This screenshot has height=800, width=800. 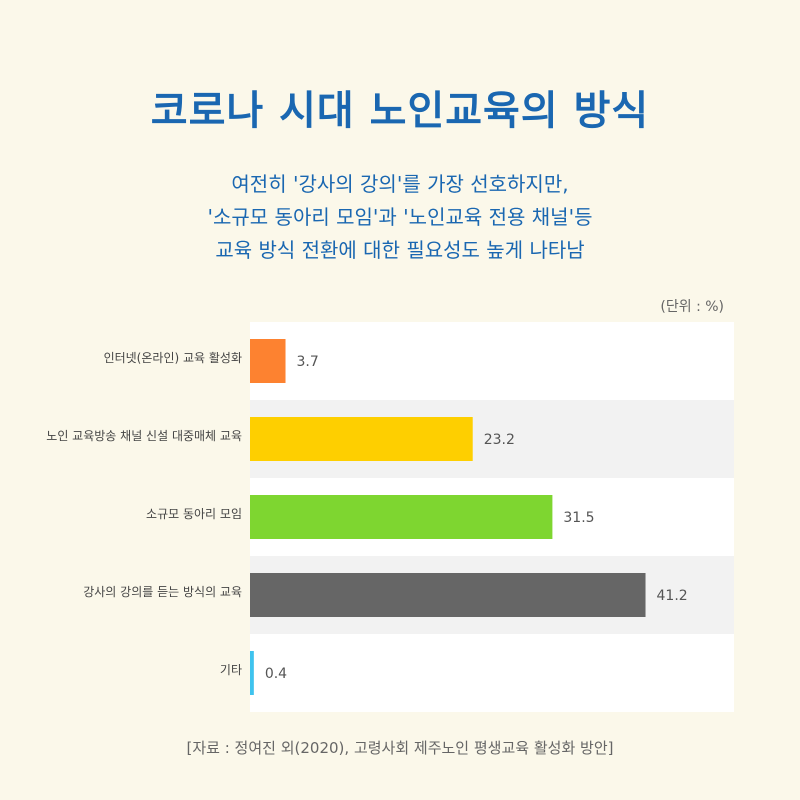 I want to click on unit-label: (단위 : %), so click(x=692, y=307).